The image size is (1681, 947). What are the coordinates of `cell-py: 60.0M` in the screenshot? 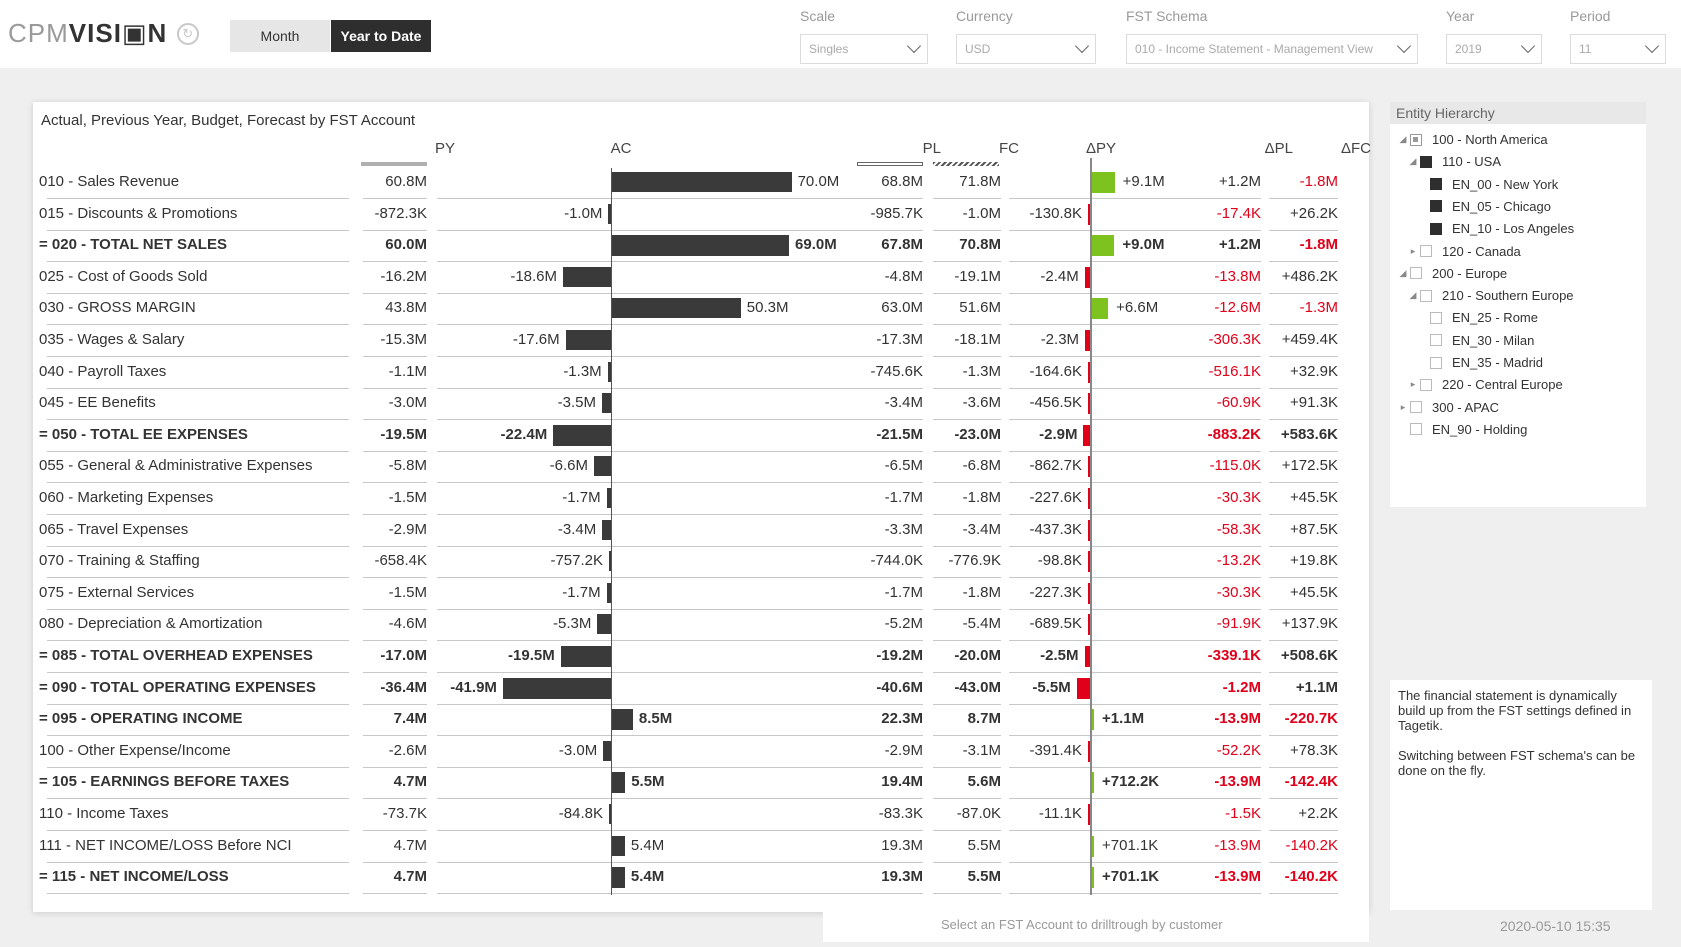 It's located at (406, 245).